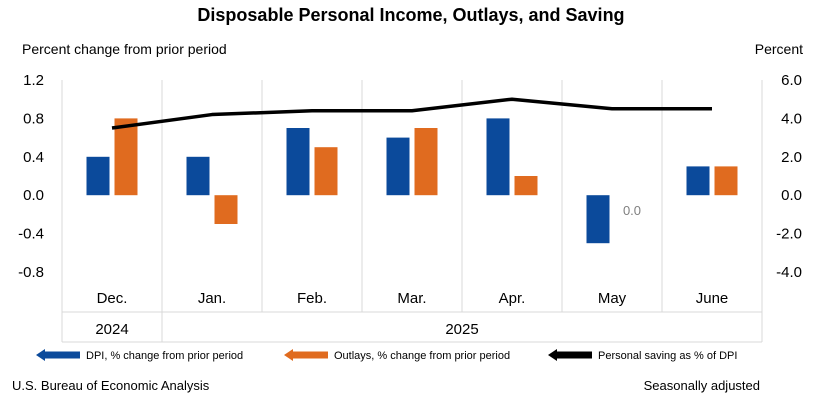  What do you see at coordinates (422, 356) in the screenshot?
I see `legend-label: Outlays, % change from prior period` at bounding box center [422, 356].